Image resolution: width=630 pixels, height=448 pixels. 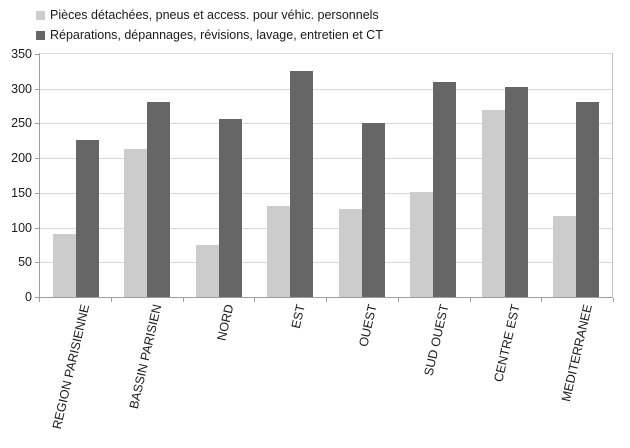 I want to click on x-axis-label: NORD, so click(x=225, y=323).